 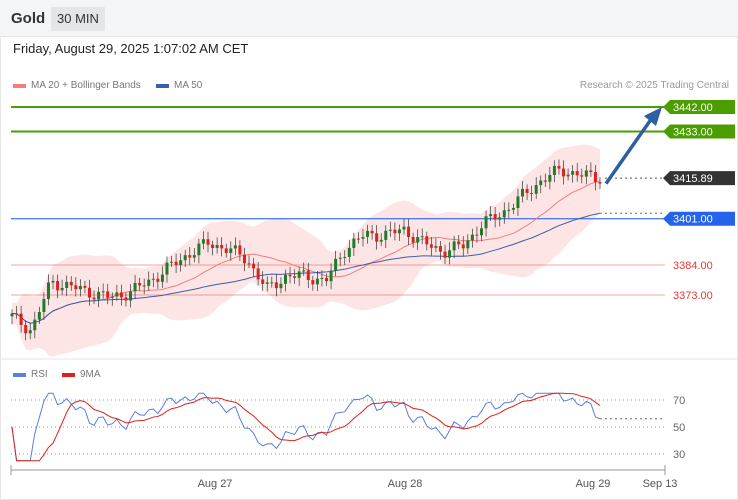 I want to click on header-bar, so click(x=369, y=18).